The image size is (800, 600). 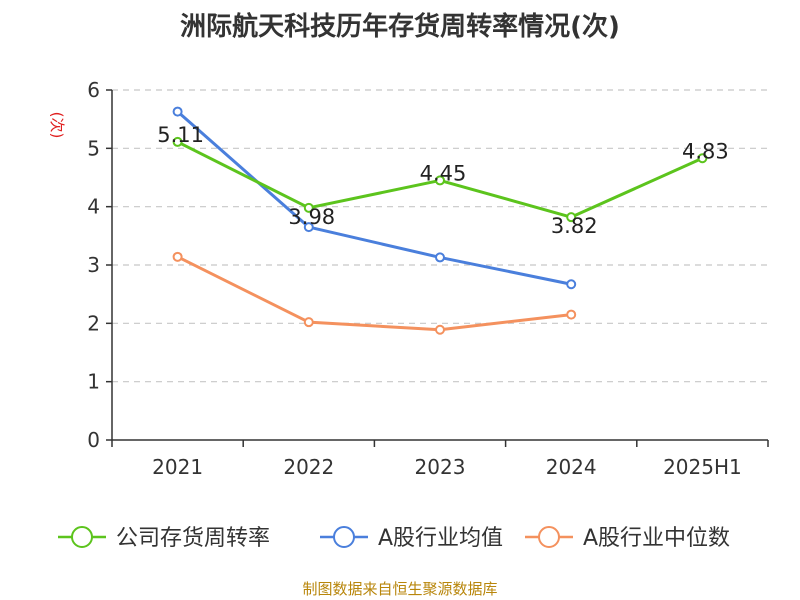 I want to click on x-tick-label: 2022, so click(x=308, y=467).